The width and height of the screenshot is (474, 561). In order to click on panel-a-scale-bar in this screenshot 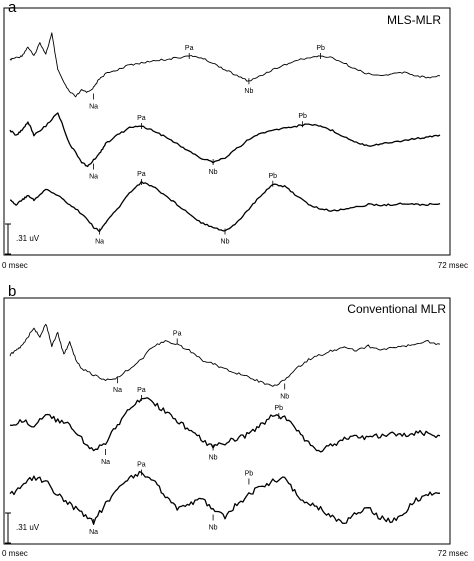, I will do `click(8, 239)`.